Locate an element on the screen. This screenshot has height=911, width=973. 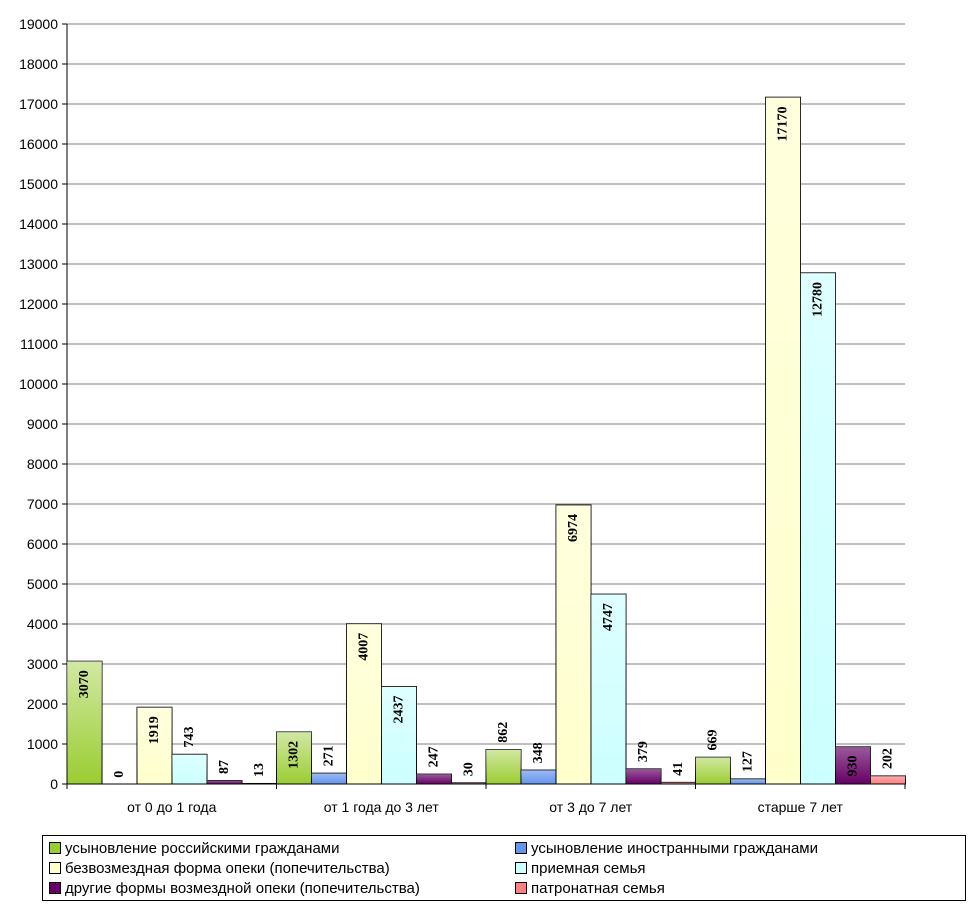
data-label: 379 is located at coordinates (643, 751).